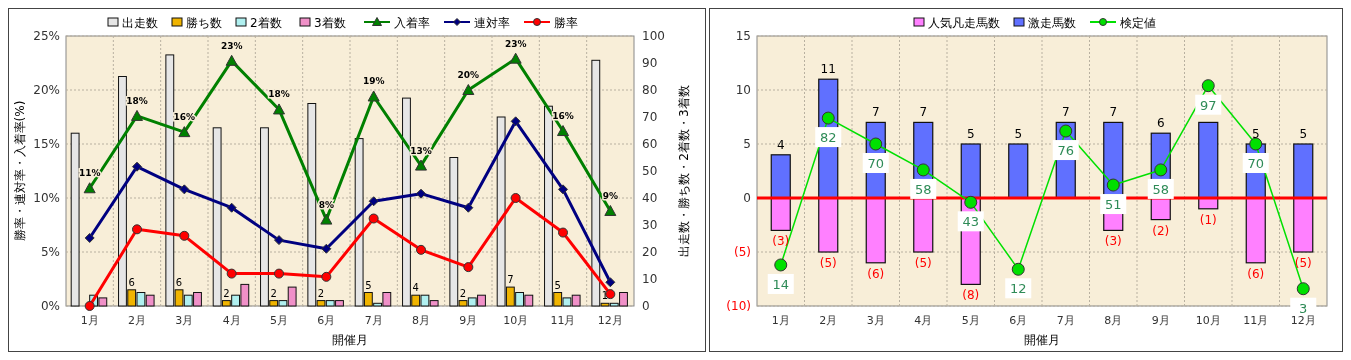  What do you see at coordinates (650, 117) in the screenshot?
I see `y2-tick-label: 70` at bounding box center [650, 117].